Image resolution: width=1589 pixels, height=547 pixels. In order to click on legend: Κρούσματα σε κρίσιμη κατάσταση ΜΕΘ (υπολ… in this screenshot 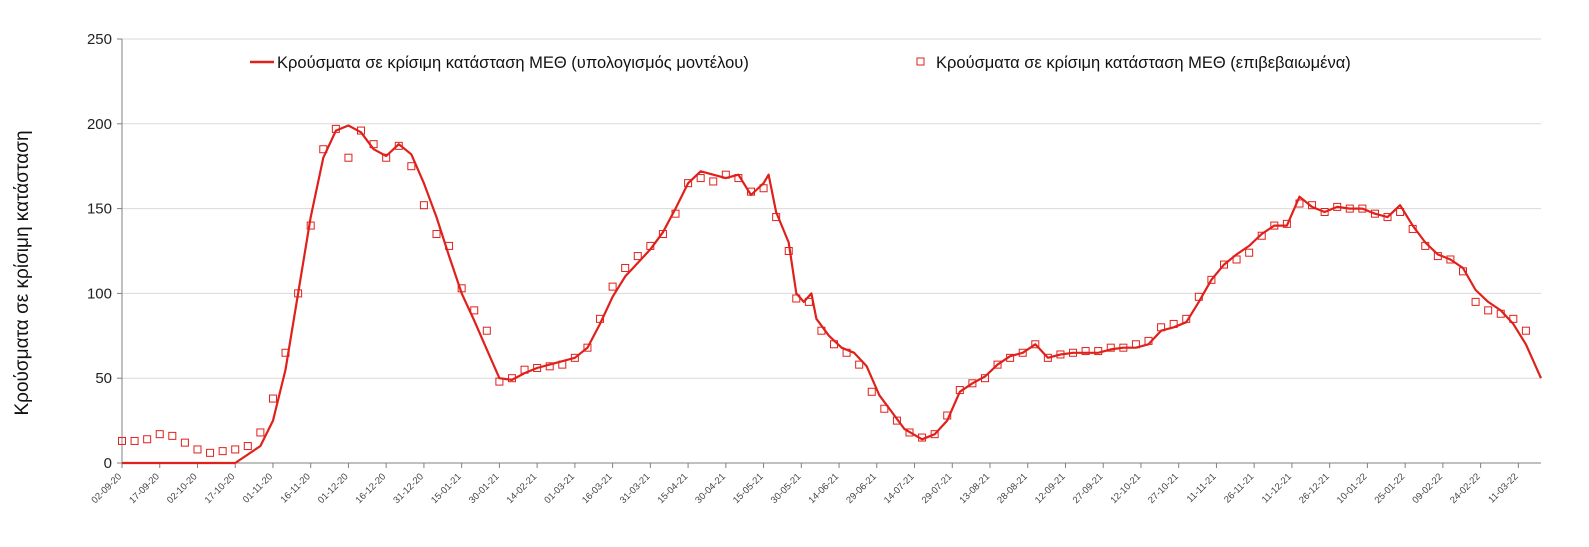, I will do `click(800, 63)`.